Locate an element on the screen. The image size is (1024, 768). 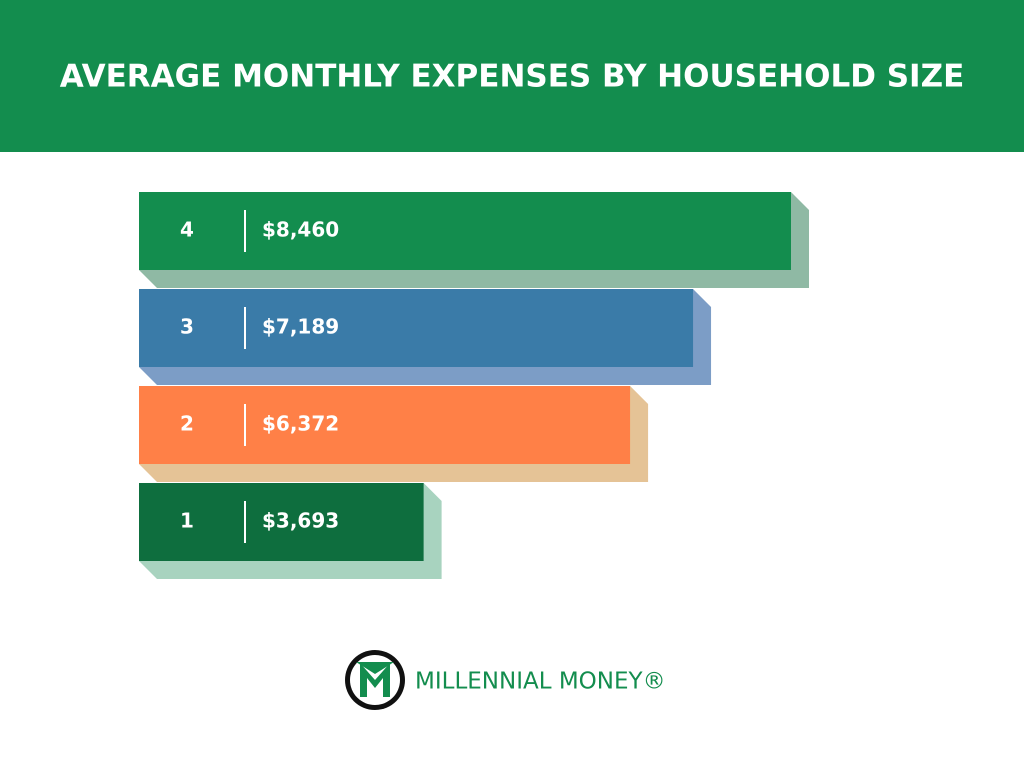
logo is located at coordinates (375, 680).